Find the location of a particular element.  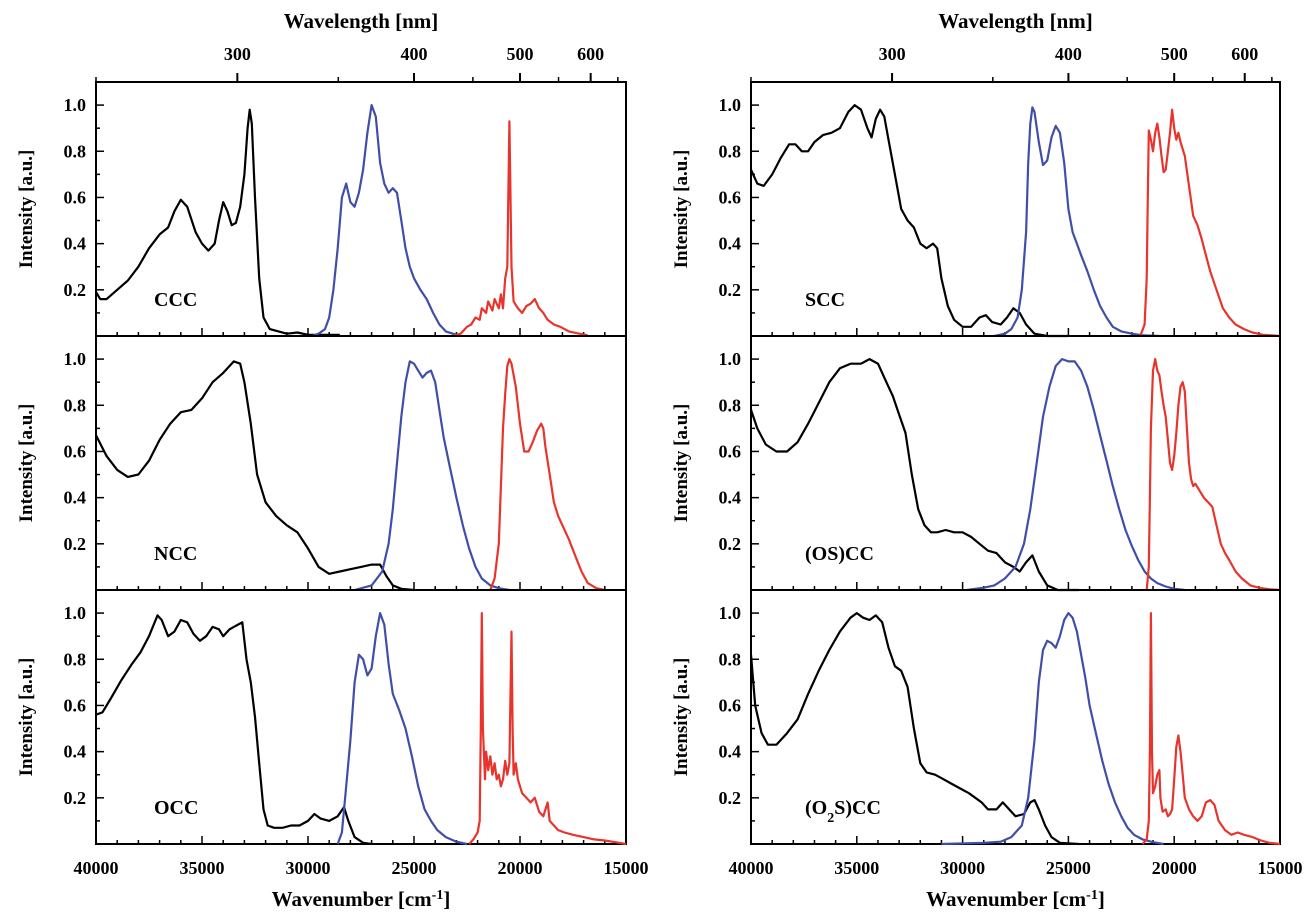

panel-oscc: 0.2 0.4 0.6 0.8 1.0 Intensity [a.u.] (OS)CC is located at coordinates (976, 463).